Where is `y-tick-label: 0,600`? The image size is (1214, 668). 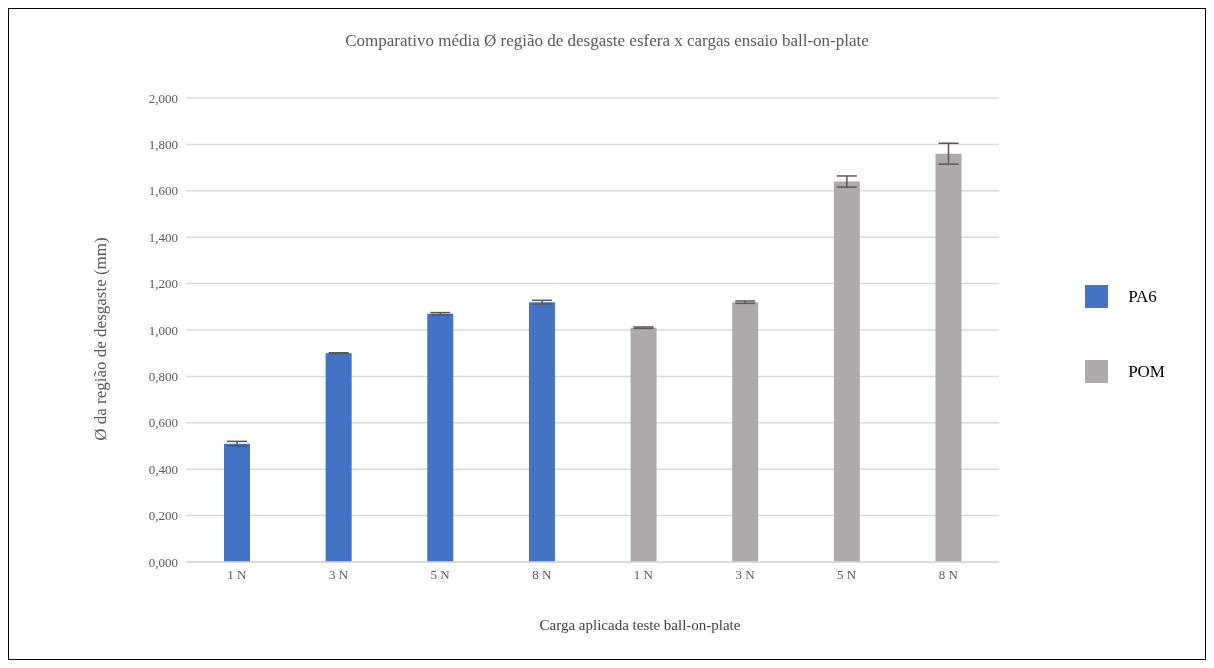
y-tick-label: 0,600 is located at coordinates (163, 423).